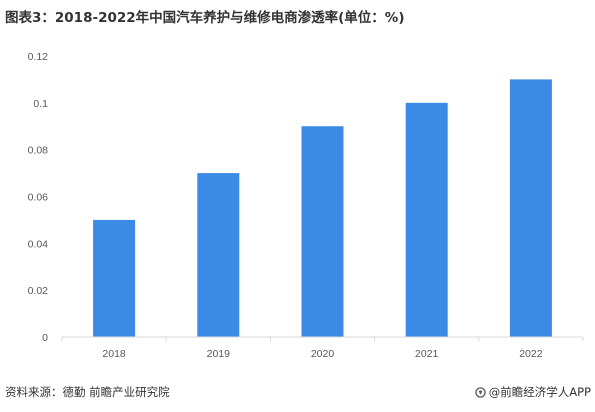  I want to click on x-axis-ticks: 2018 2019 2020 2021 2022, so click(322, 348).